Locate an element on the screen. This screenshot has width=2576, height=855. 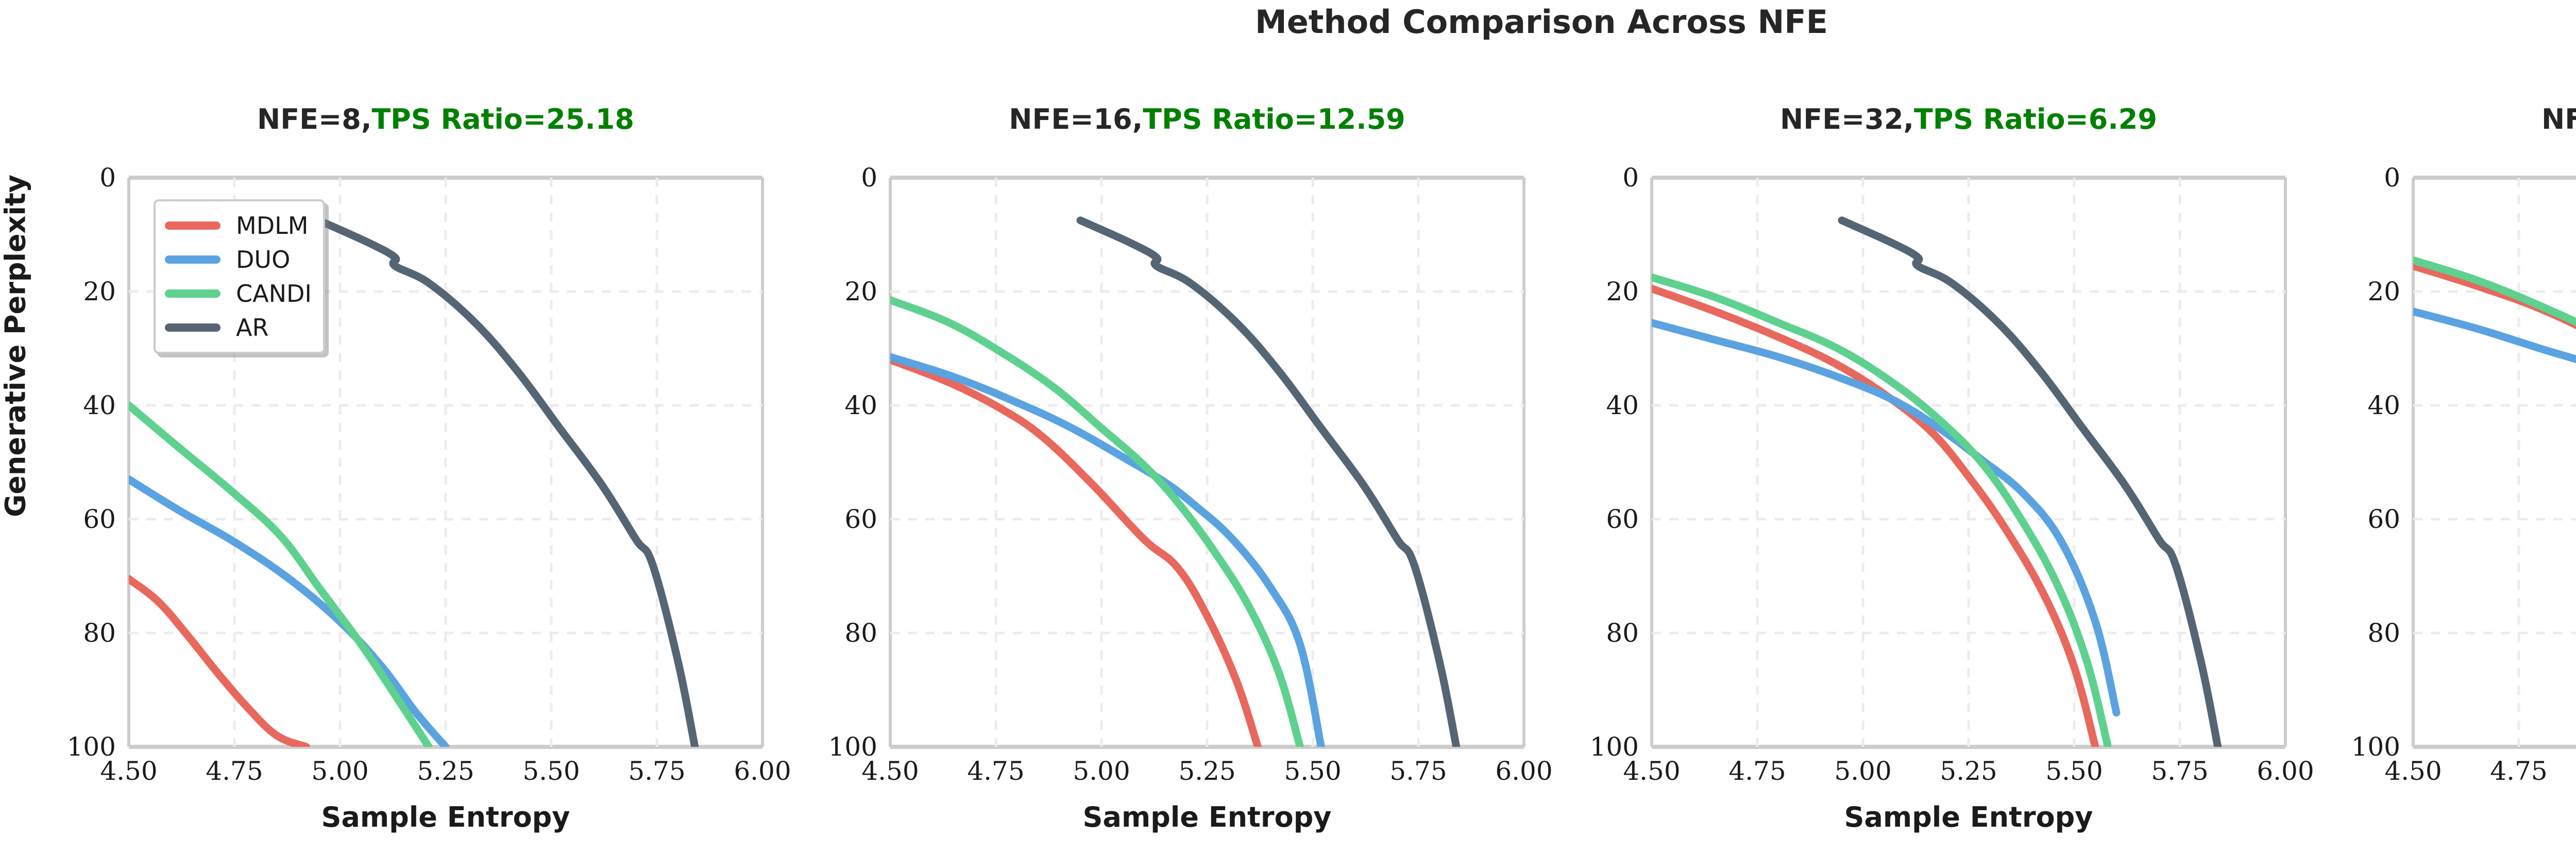
figure-suptitle: Method Comparison Across NFE is located at coordinates (1541, 22).